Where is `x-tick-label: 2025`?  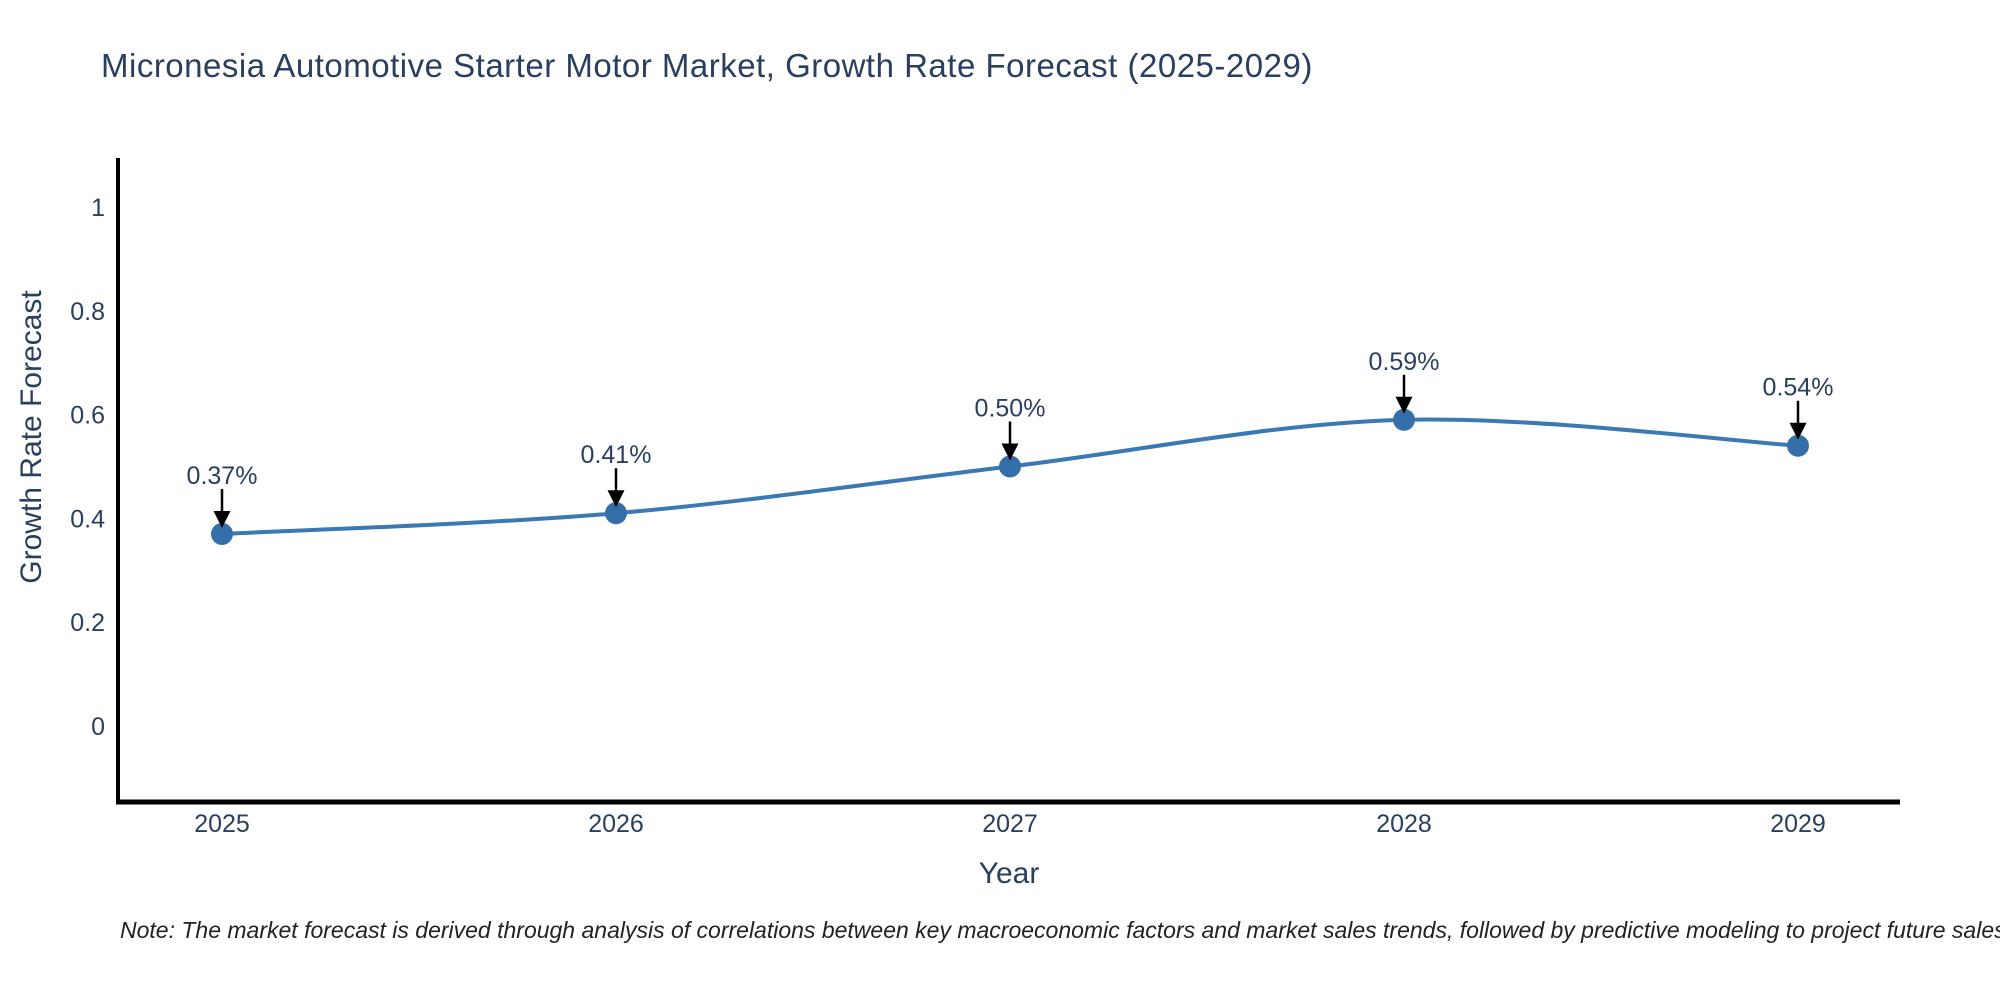 x-tick-label: 2025 is located at coordinates (222, 824).